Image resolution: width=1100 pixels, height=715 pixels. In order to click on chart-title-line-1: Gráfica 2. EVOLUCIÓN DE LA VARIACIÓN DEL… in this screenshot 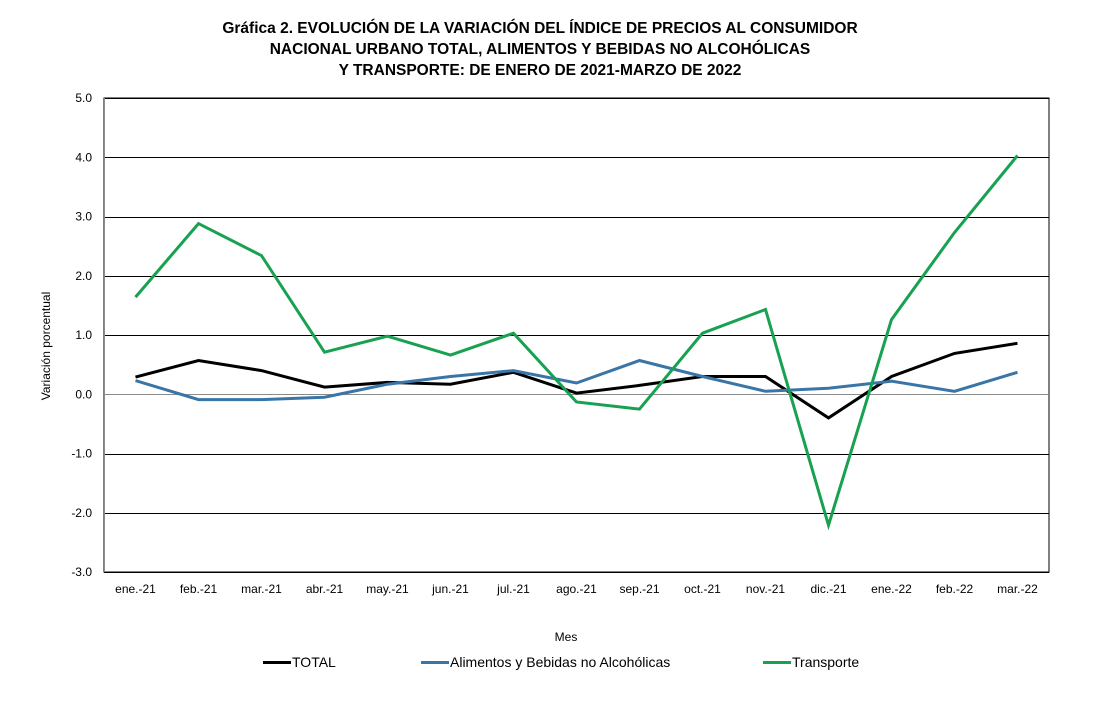, I will do `click(540, 28)`.